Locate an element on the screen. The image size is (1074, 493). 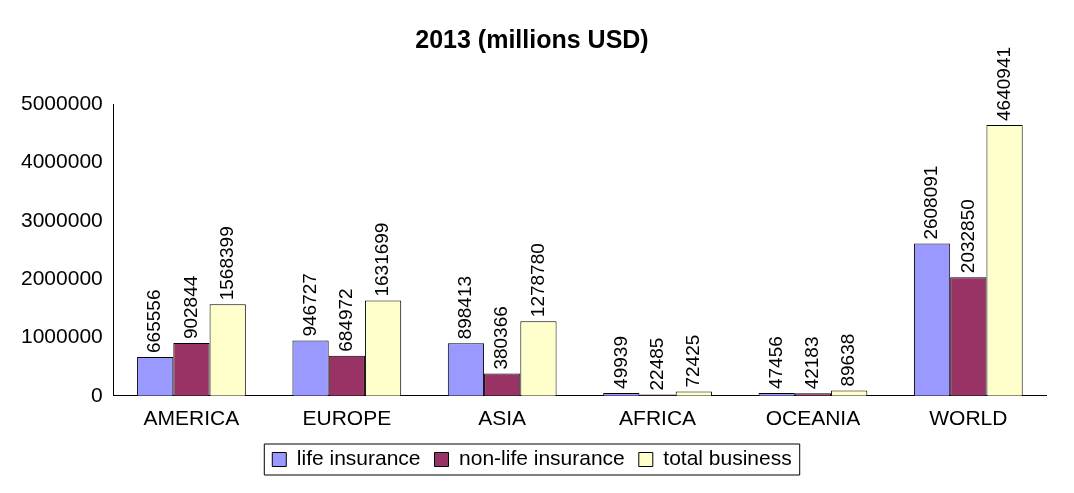
y-tick-label: 5000000 is located at coordinates (61, 102).